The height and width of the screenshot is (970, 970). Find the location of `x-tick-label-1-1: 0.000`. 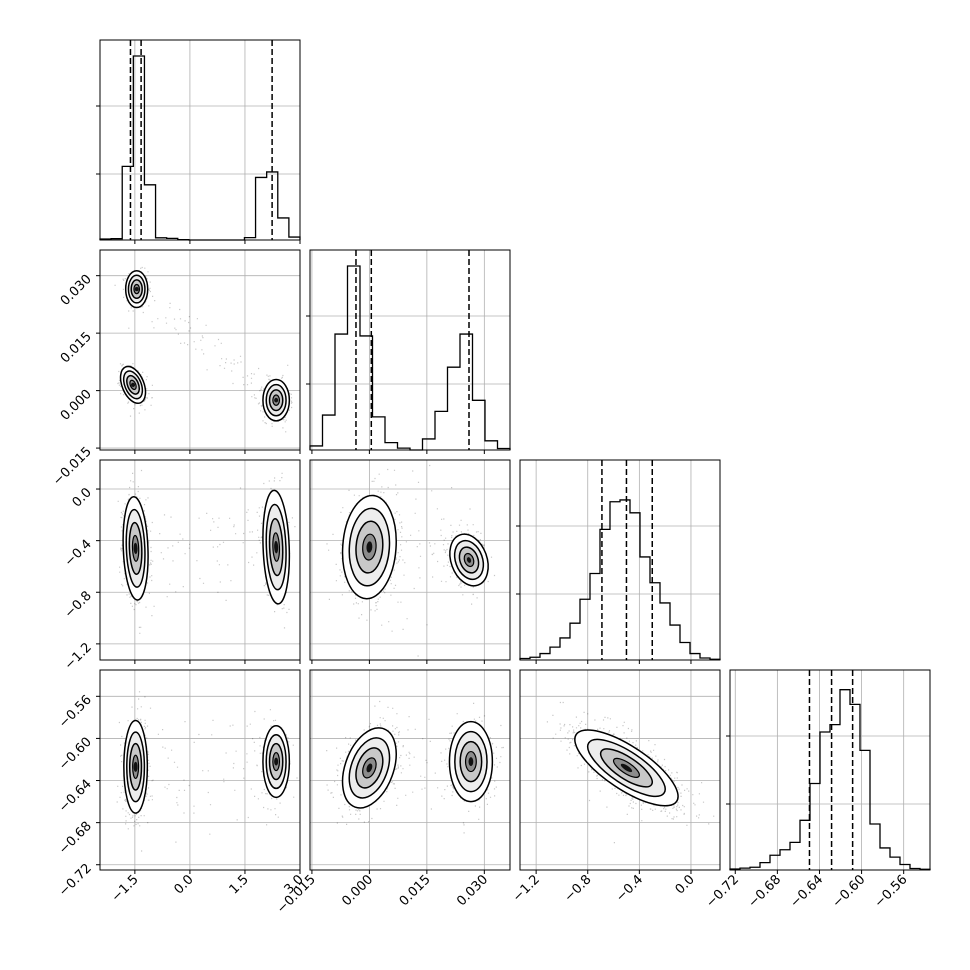

x-tick-label-1-1: 0.000 is located at coordinates (357, 890).